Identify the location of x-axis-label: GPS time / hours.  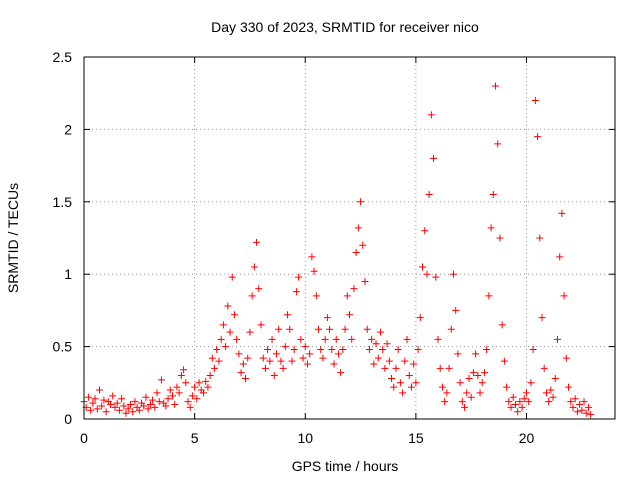
(345, 466).